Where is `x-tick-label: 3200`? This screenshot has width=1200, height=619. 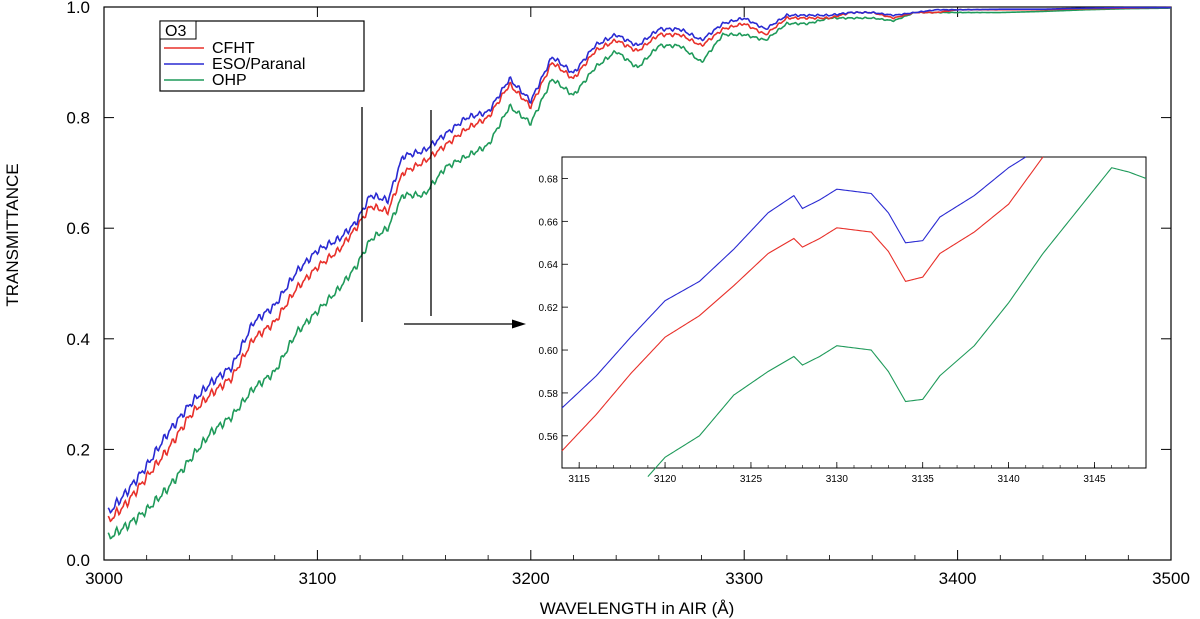
x-tick-label: 3200 is located at coordinates (531, 578).